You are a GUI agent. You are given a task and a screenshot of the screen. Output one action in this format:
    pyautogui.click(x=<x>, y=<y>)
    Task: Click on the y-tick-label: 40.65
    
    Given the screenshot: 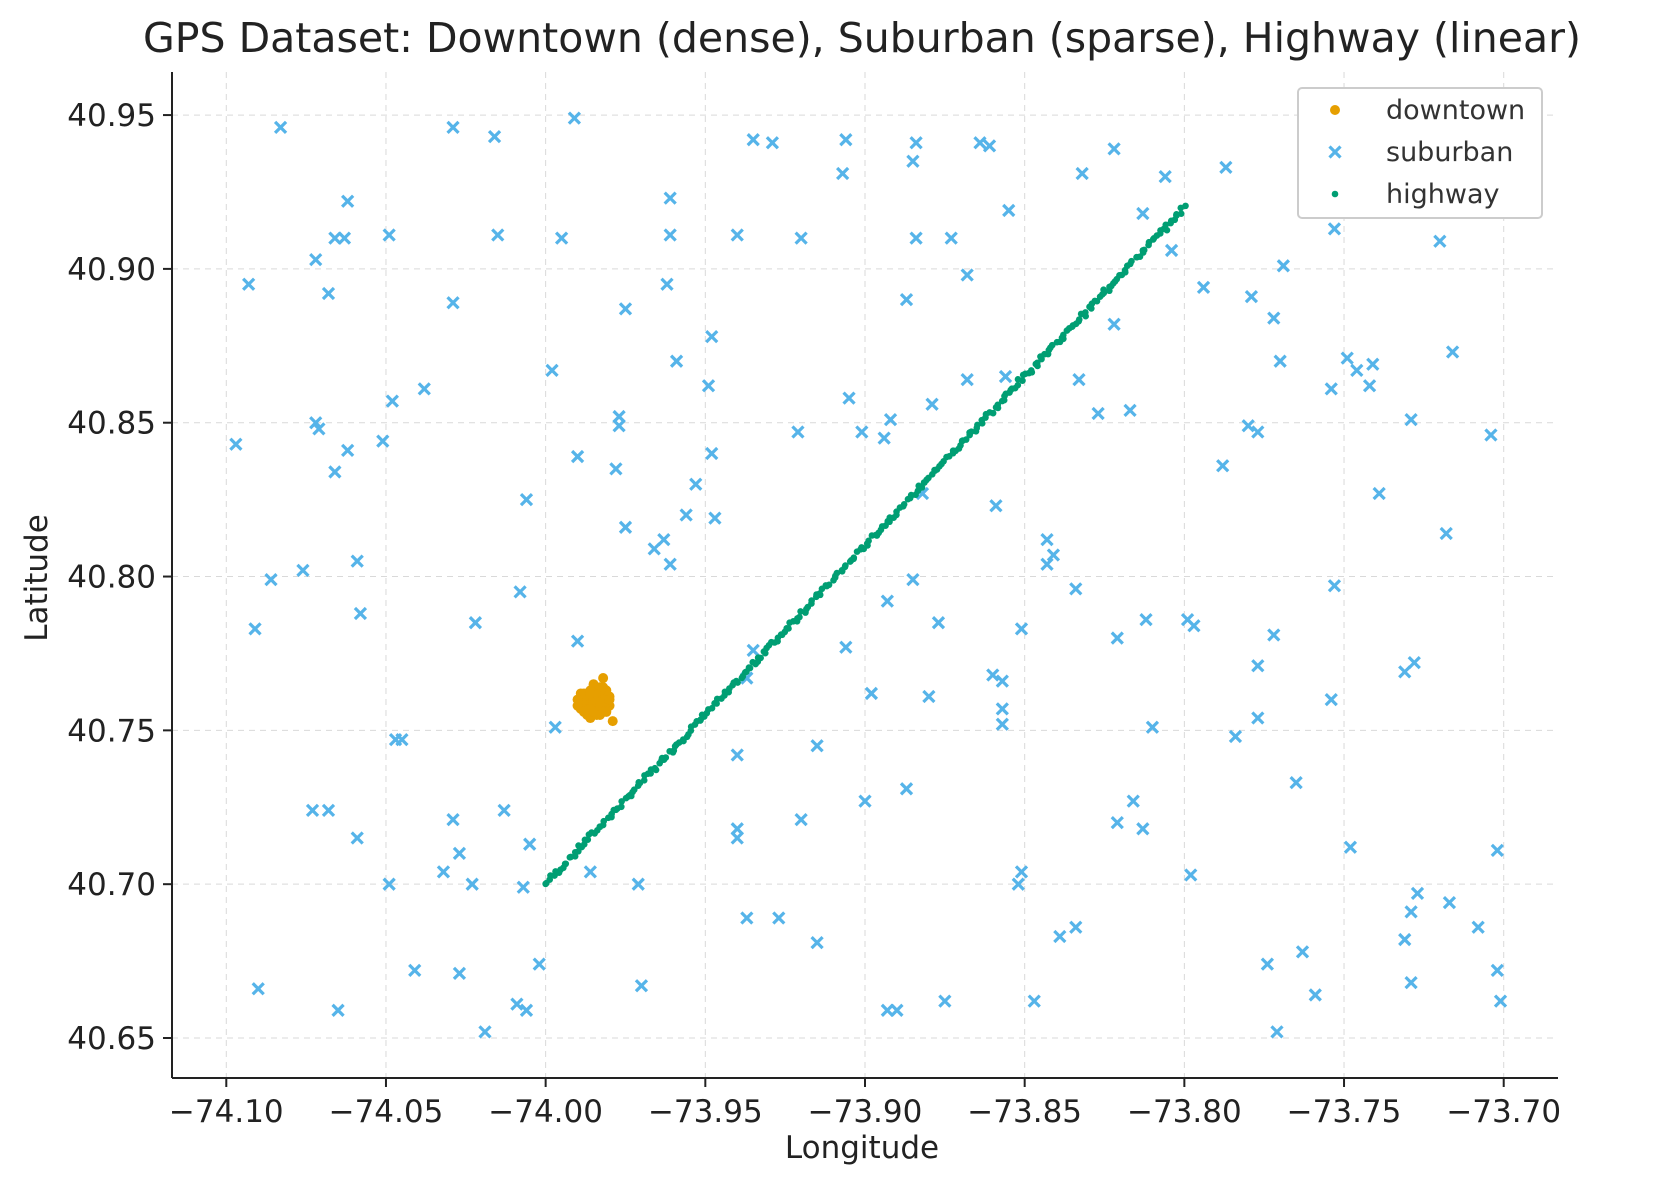 What is the action you would take?
    pyautogui.click(x=111, y=1039)
    